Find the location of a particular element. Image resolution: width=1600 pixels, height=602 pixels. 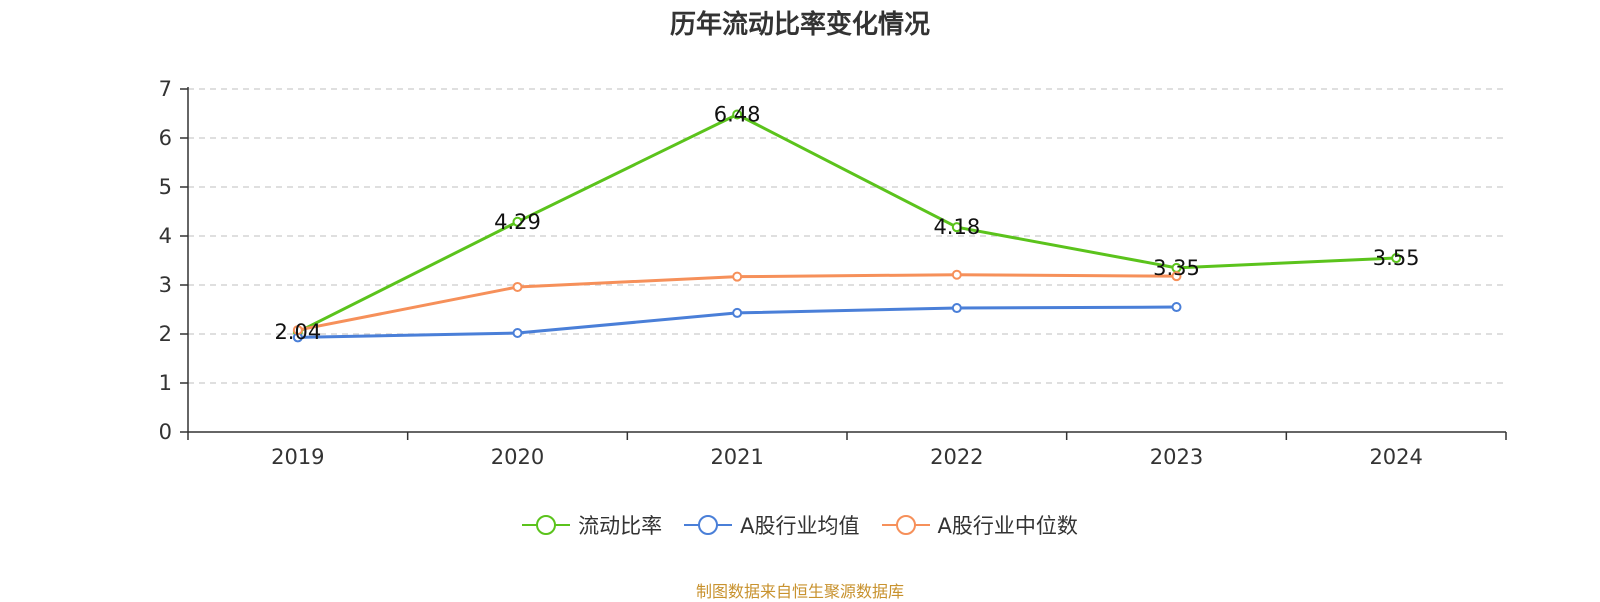

legend-item: A股行业中位数 is located at coordinates (979, 525).